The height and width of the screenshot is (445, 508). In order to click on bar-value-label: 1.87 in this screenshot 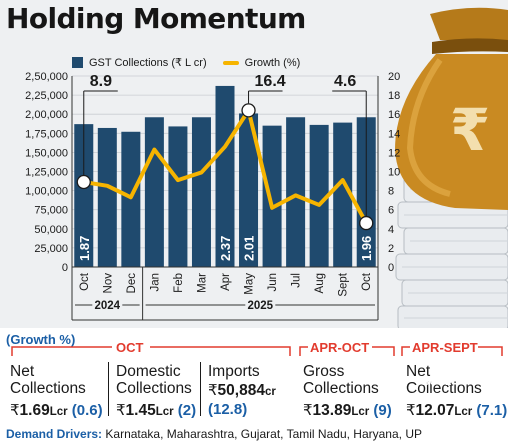, I will do `click(84, 248)`.